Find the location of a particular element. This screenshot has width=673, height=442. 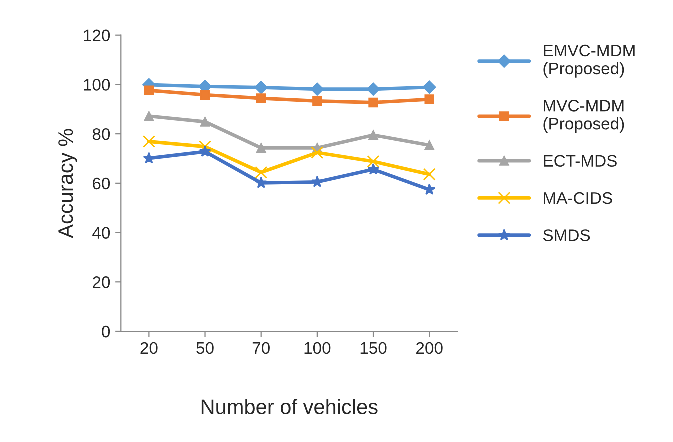

y-tick-label: 100 is located at coordinates (97, 85).